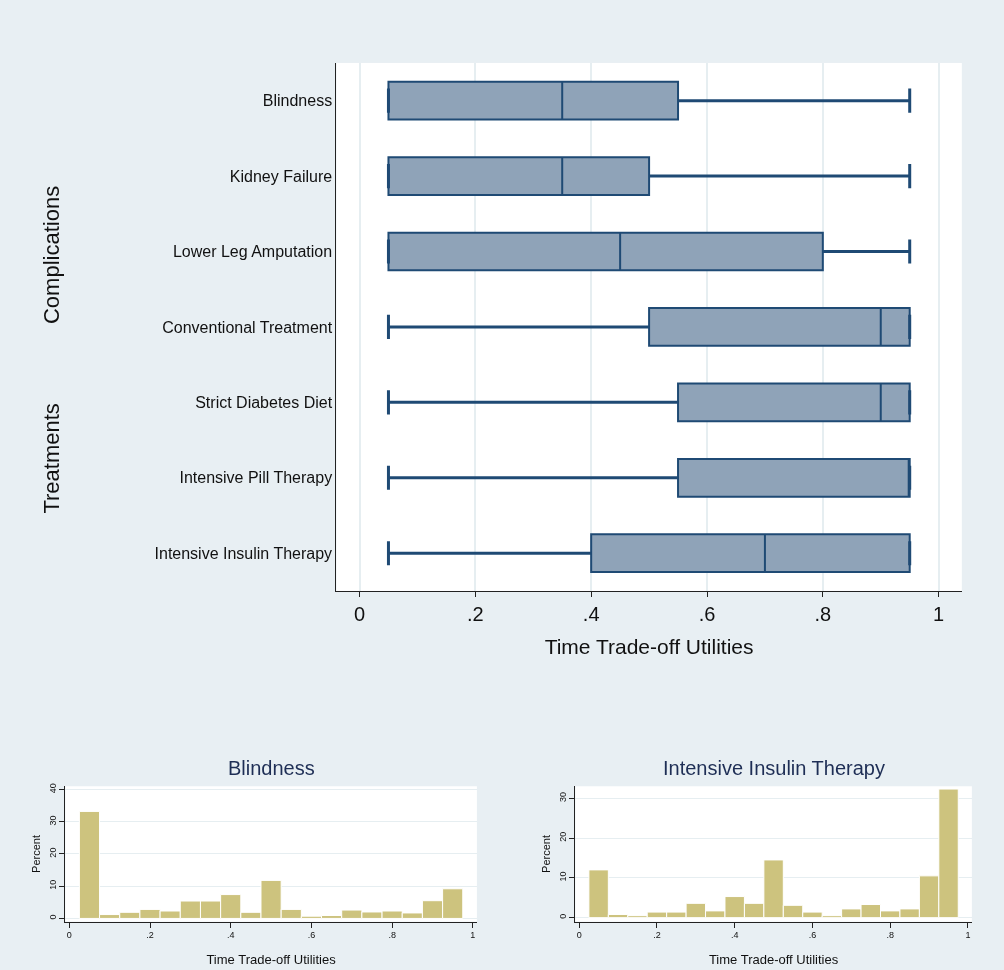 This screenshot has height=970, width=1004. What do you see at coordinates (297, 101) in the screenshot?
I see `y-tick-label: Blindness` at bounding box center [297, 101].